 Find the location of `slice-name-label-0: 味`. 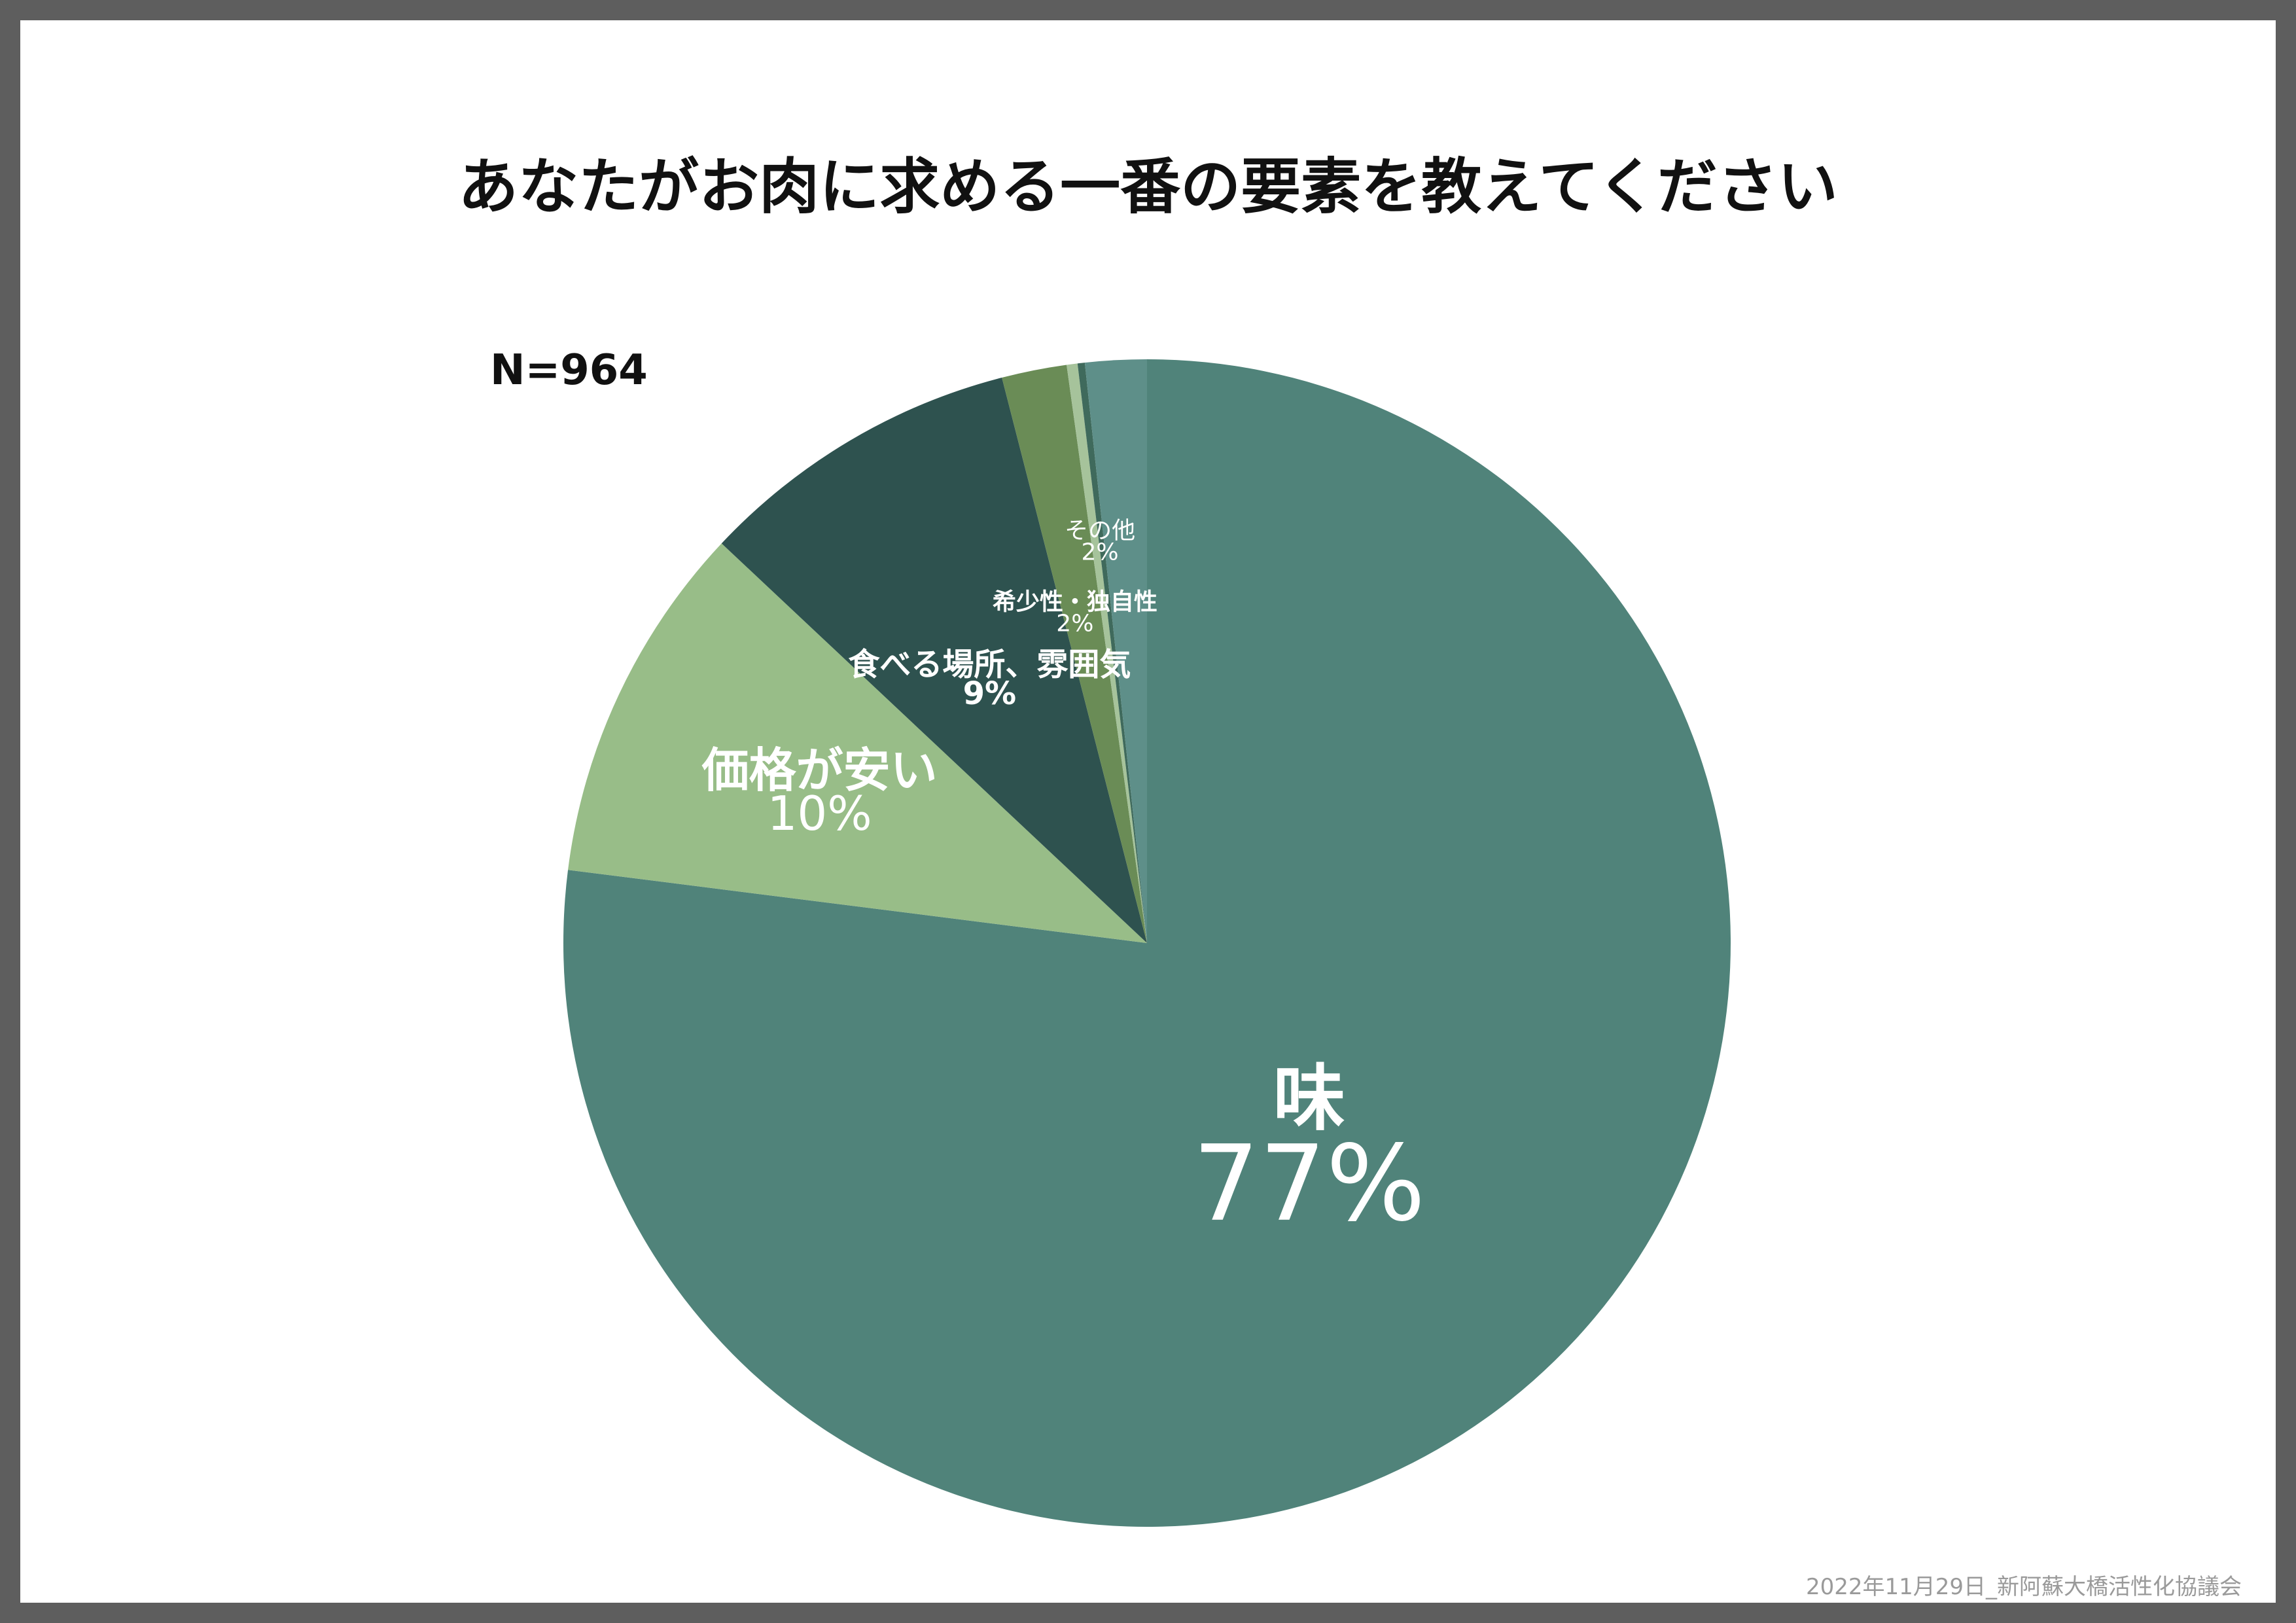

slice-name-label-0: 味 is located at coordinates (1309, 1099).